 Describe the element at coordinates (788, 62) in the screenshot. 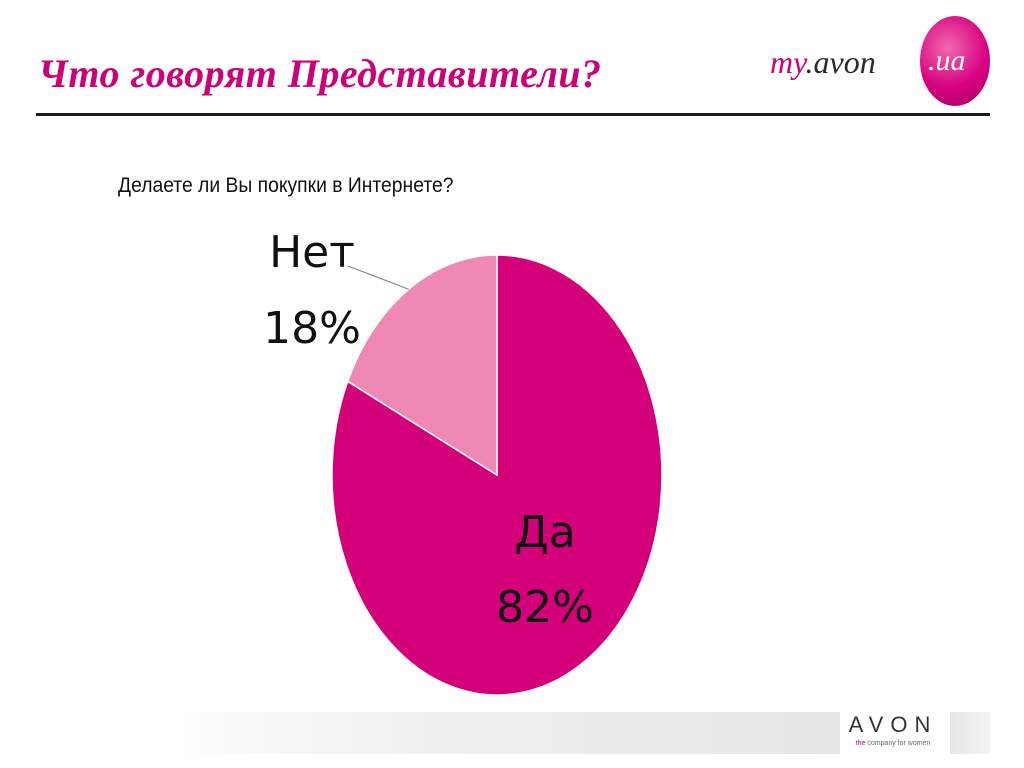

I see `logo-prefix: my` at that location.